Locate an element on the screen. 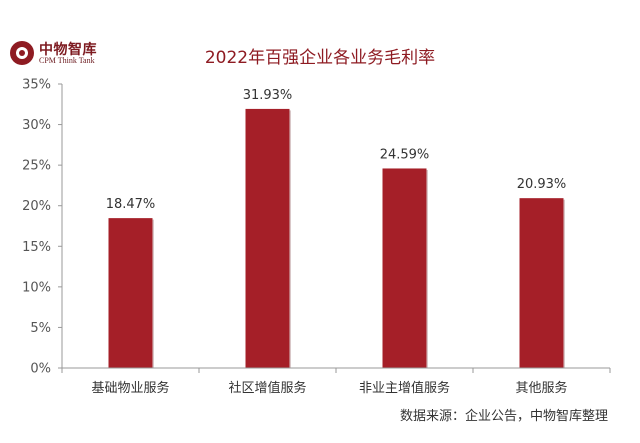 Image resolution: width=640 pixels, height=443 pixels. x-tick-label: 其他服务 is located at coordinates (541, 388).